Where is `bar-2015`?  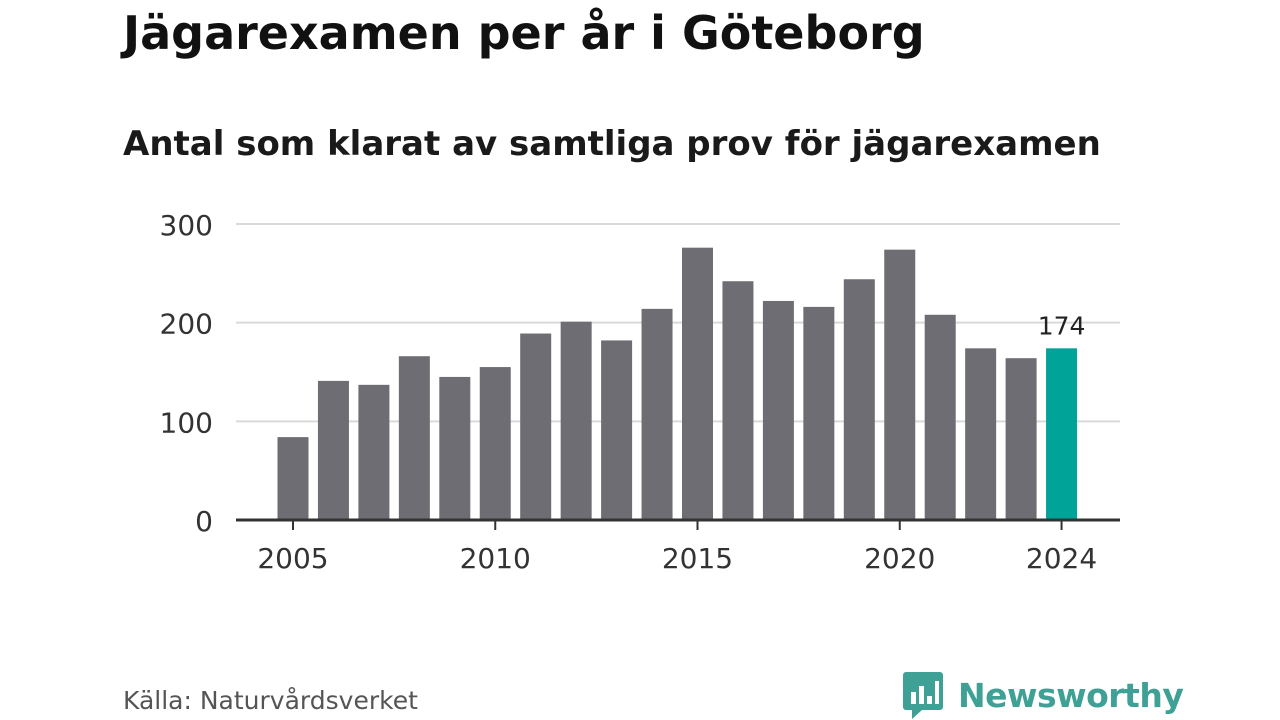
bar-2015 is located at coordinates (697, 383).